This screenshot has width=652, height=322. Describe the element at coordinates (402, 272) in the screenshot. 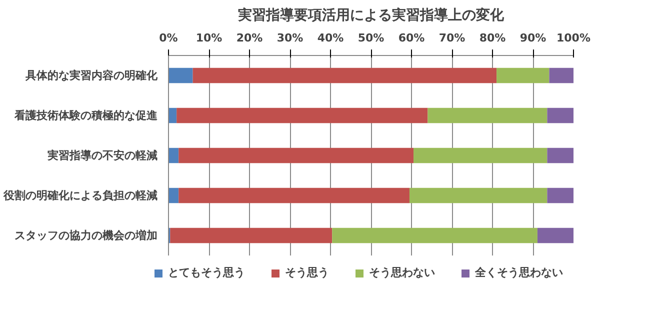

I see `legend-label: そう思わない` at that location.